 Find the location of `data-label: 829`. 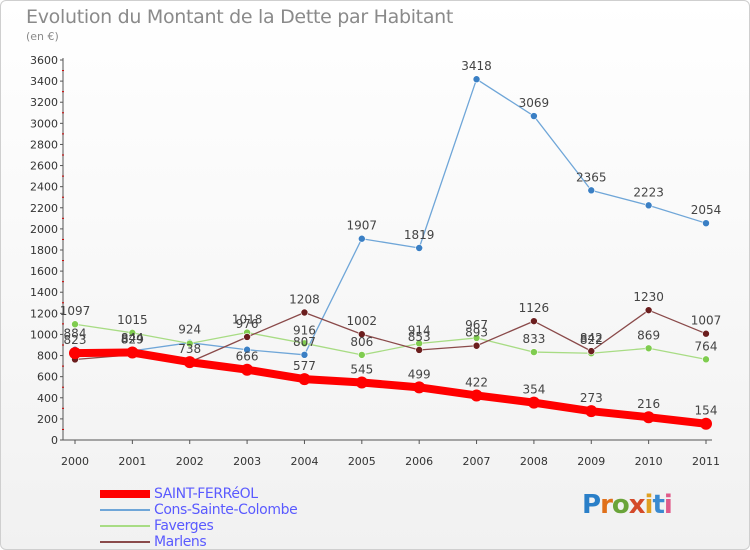

data-label: 829 is located at coordinates (132, 339).